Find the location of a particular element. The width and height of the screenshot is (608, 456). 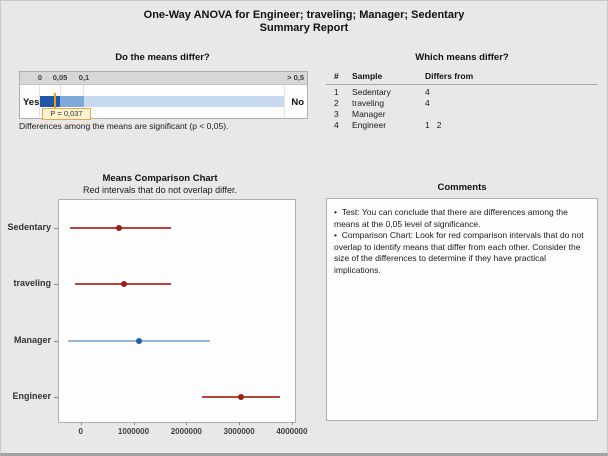

row-num: 2 is located at coordinates (336, 103).